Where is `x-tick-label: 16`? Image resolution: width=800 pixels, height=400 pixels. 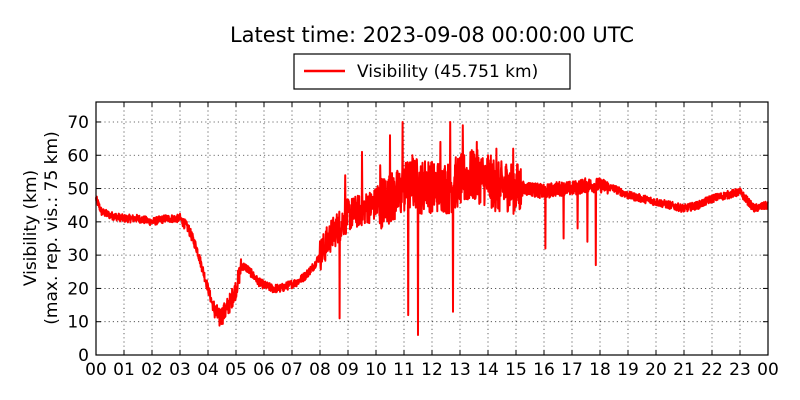 x-tick-label: 16 is located at coordinates (544, 370).